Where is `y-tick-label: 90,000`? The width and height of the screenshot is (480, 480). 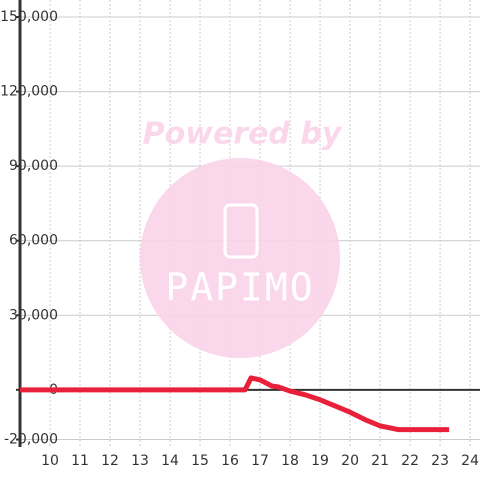
y-tick-label: 90,000 is located at coordinates (33, 166).